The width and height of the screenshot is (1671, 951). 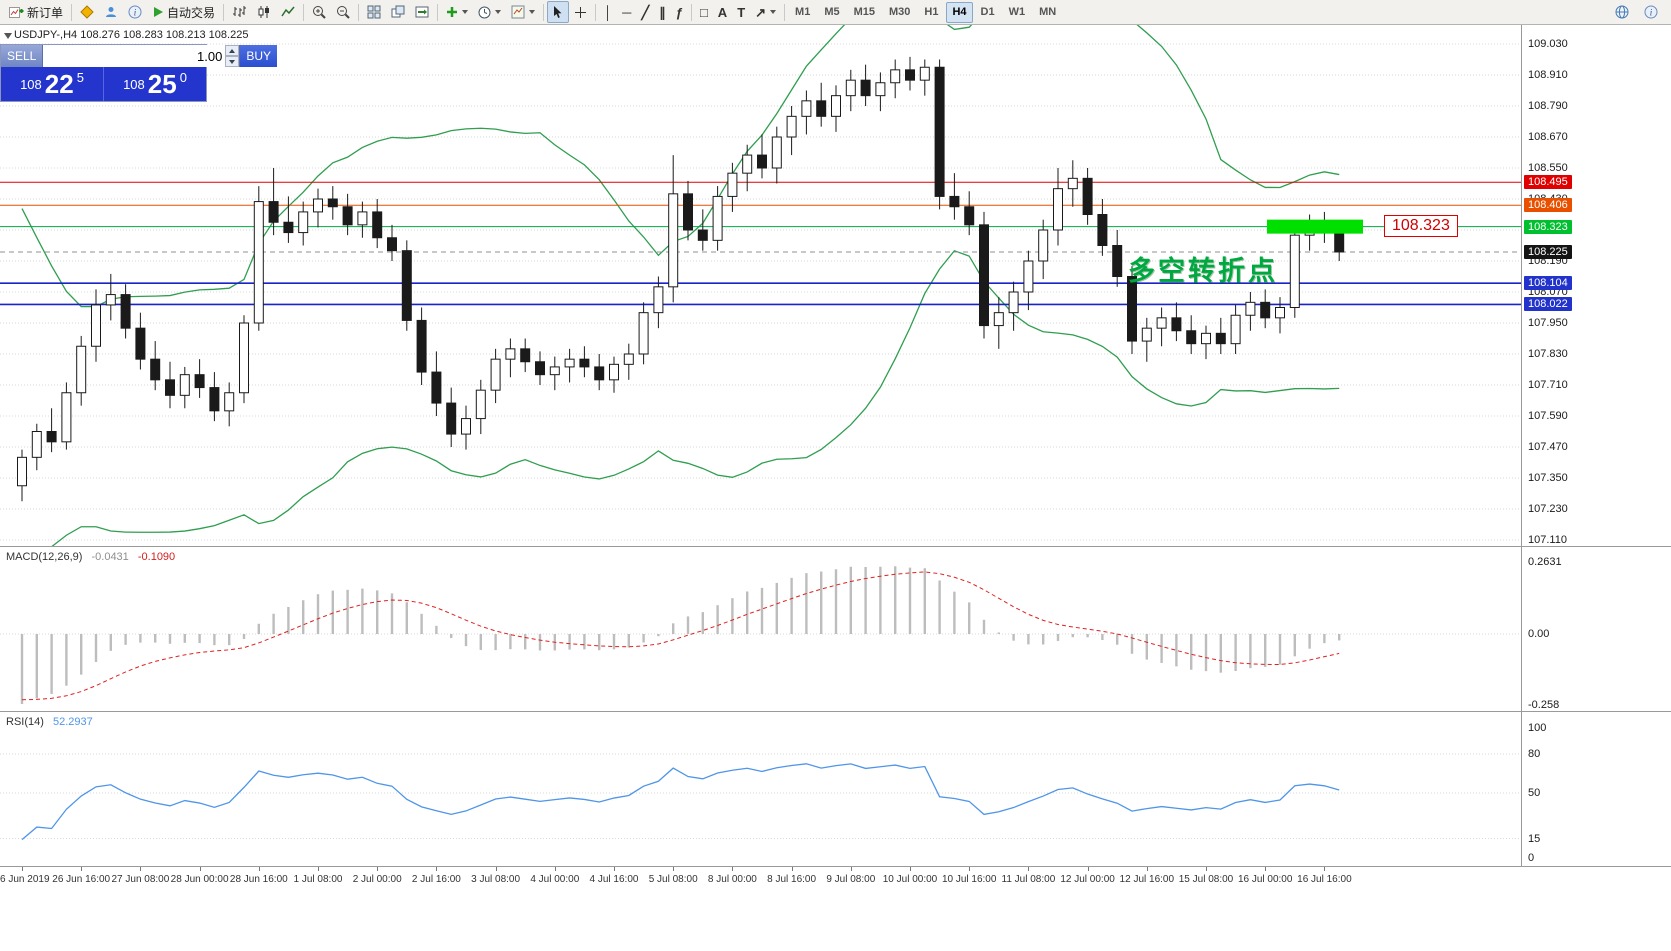 I want to click on volume-up-button, so click(x=232, y=50).